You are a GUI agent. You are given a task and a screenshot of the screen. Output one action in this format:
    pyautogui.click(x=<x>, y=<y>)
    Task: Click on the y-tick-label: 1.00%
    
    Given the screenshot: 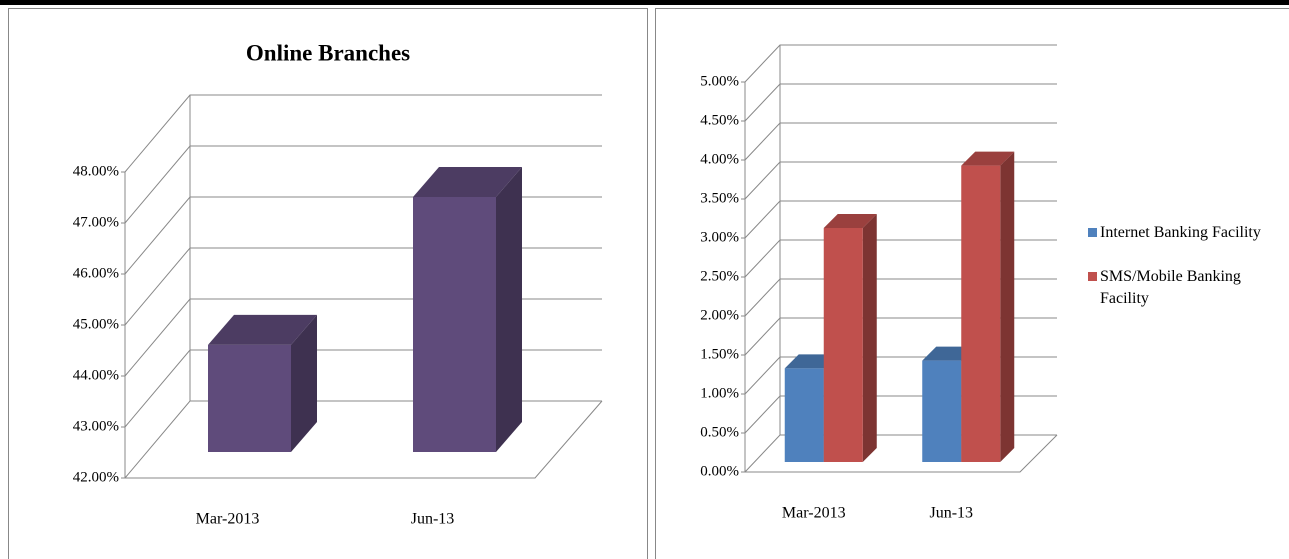 What is the action you would take?
    pyautogui.click(x=719, y=393)
    